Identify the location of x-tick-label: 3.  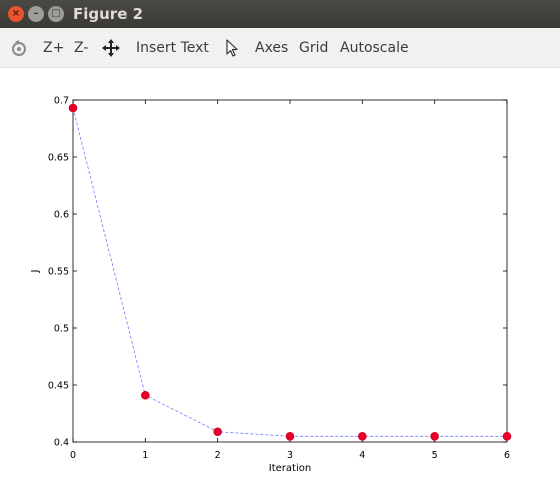
(290, 455).